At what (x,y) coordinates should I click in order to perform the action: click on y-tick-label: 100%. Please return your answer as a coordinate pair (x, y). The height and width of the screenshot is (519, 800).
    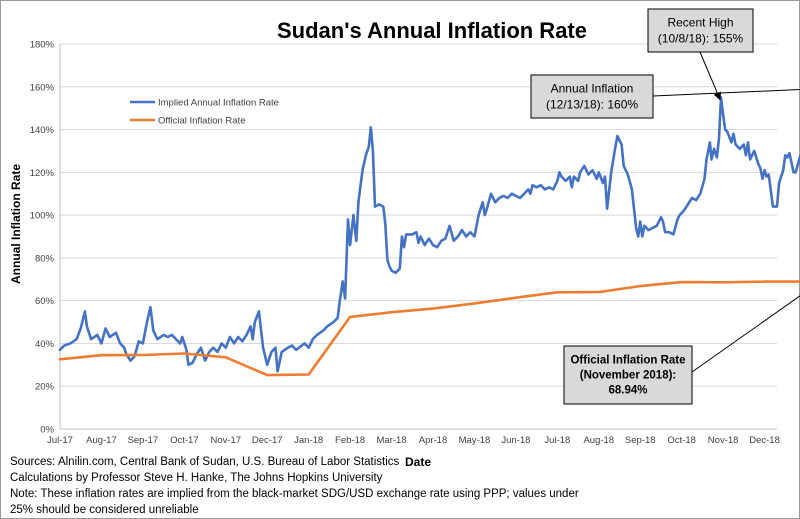
    Looking at the image, I should click on (42, 216).